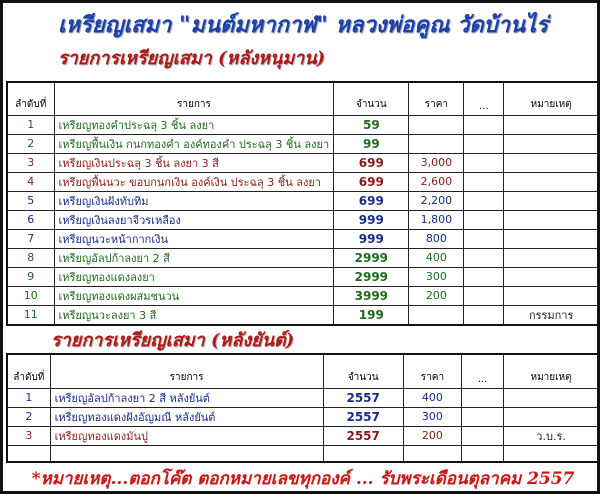 The height and width of the screenshot is (494, 600). What do you see at coordinates (28, 371) in the screenshot?
I see `header-col-no: ลำดับที่` at bounding box center [28, 371].